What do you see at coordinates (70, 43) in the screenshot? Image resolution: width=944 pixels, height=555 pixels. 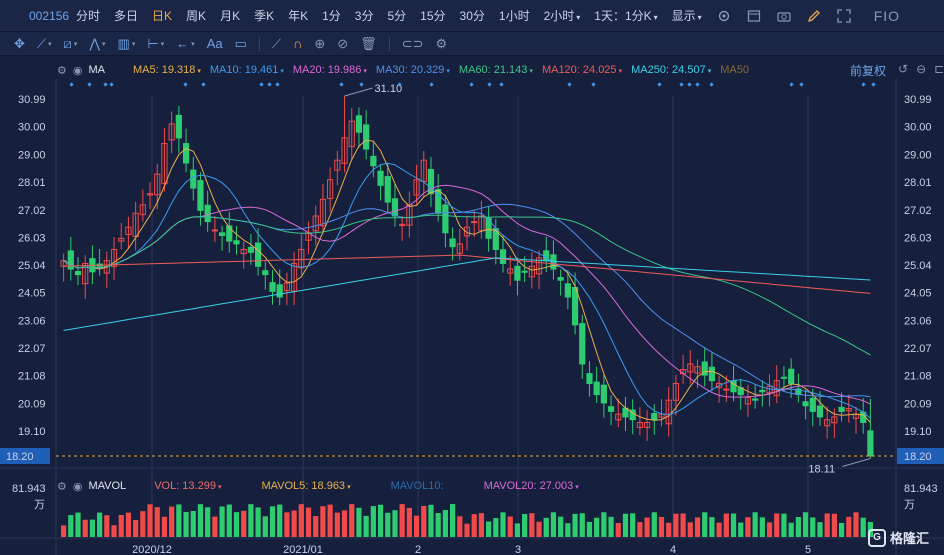 I see `channel-tool-icon: ⧄ ▾` at bounding box center [70, 43].